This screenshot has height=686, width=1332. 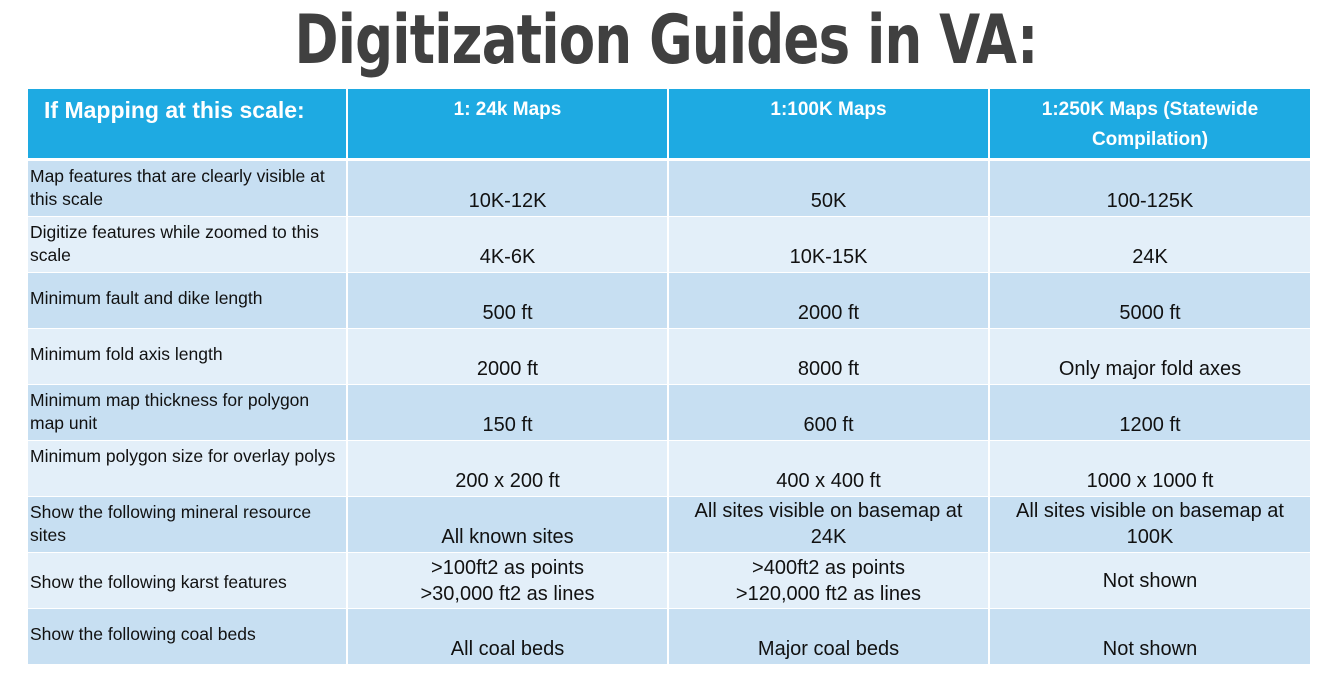 I want to click on cell-100k: 400 x 400 ft, so click(x=829, y=469).